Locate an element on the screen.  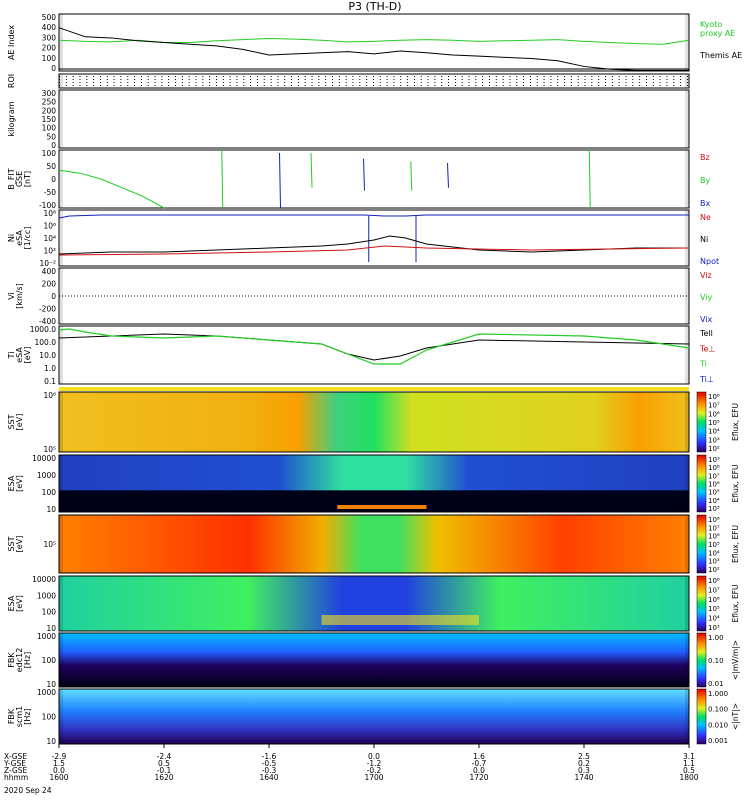
colorbar-tick: 10⁹ is located at coordinates (714, 460).